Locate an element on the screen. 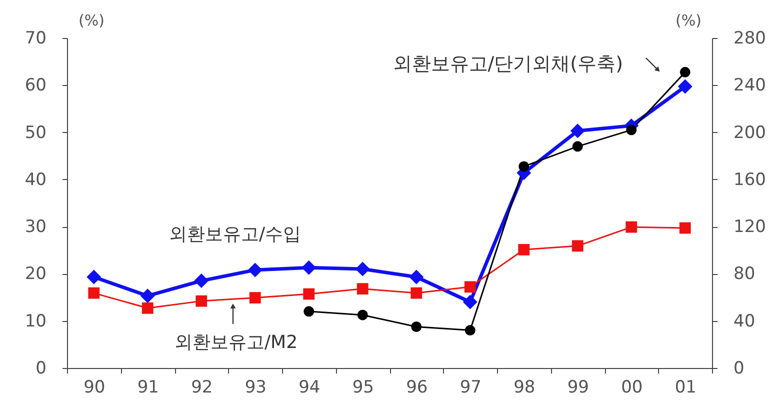 This screenshot has height=412, width=784. y-tick-label: 70 is located at coordinates (35, 38).